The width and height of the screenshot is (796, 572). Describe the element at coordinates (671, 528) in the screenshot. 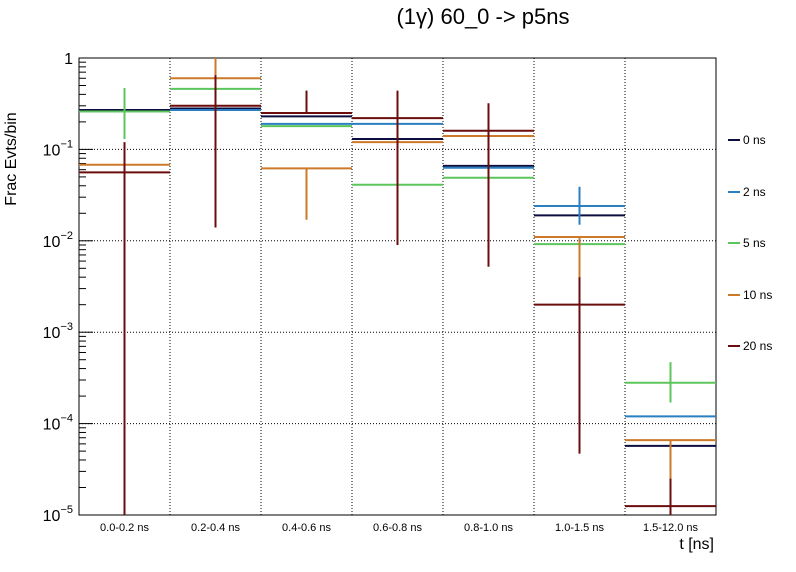

I see `x-tick-label: 1.5-12.0 ns` at that location.